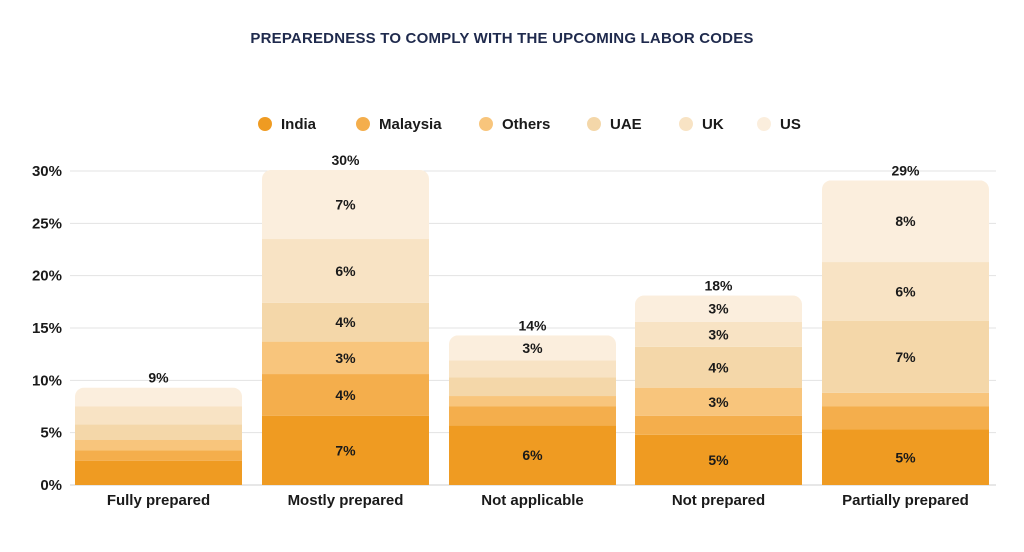  I want to click on bar-segment-india-partially-prepared, so click(905, 457).